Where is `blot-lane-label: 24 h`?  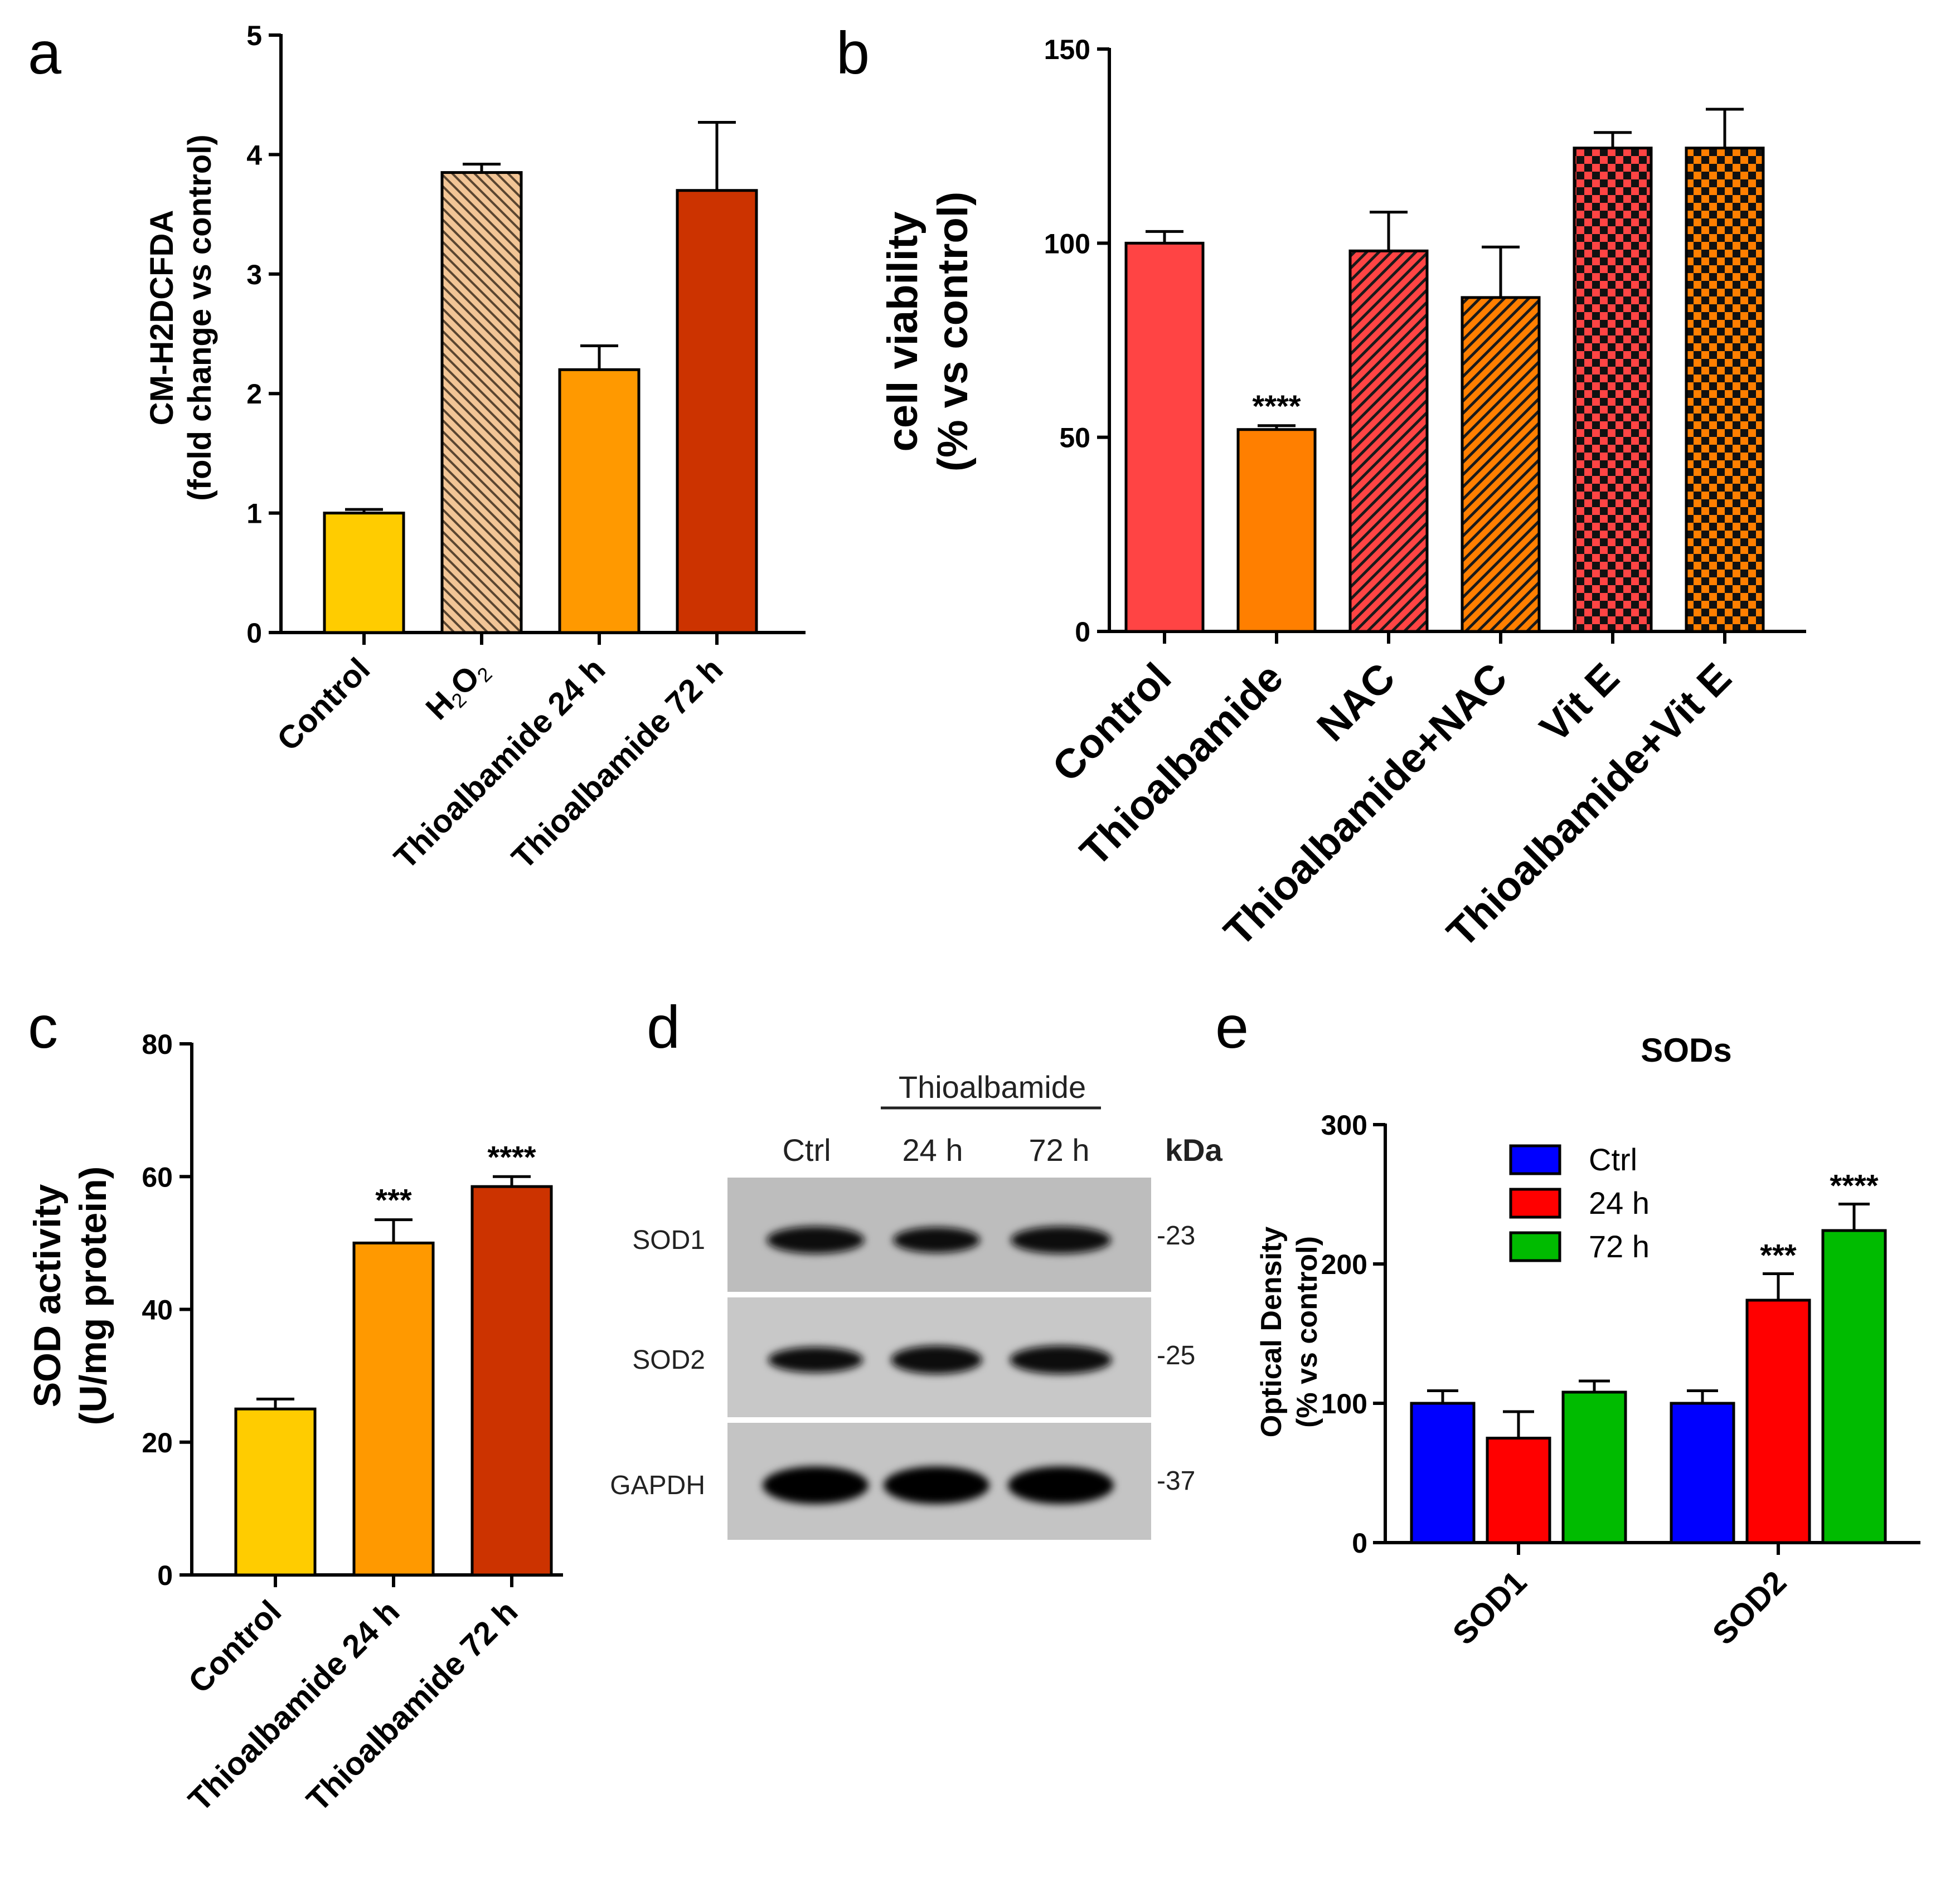
blot-lane-label: 24 h is located at coordinates (933, 1150).